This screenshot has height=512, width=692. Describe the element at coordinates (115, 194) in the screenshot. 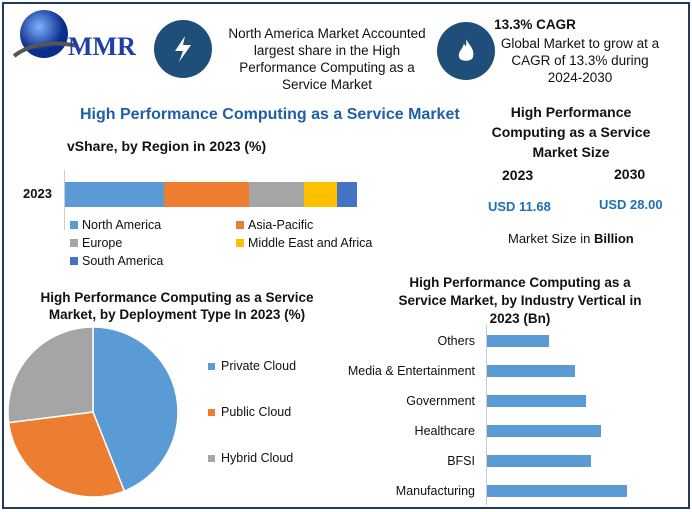

I see `region-segment-north-america` at that location.